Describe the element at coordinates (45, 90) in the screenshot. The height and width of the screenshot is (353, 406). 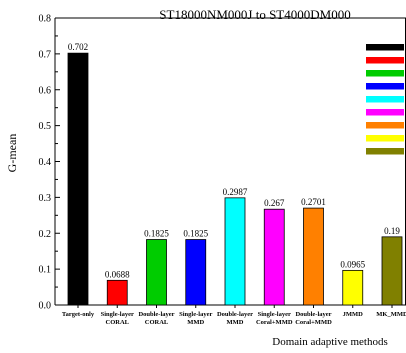
I see `y-tick-label: 0.6` at that location.